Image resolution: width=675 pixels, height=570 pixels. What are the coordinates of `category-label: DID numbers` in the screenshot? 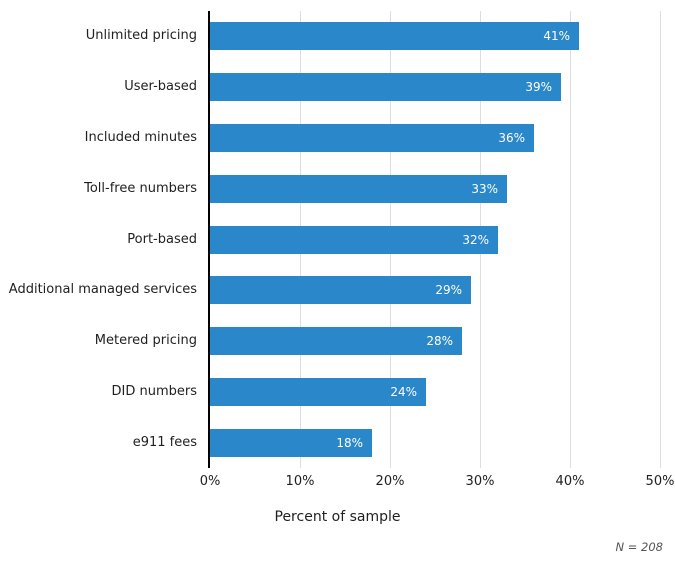 It's located at (154, 391).